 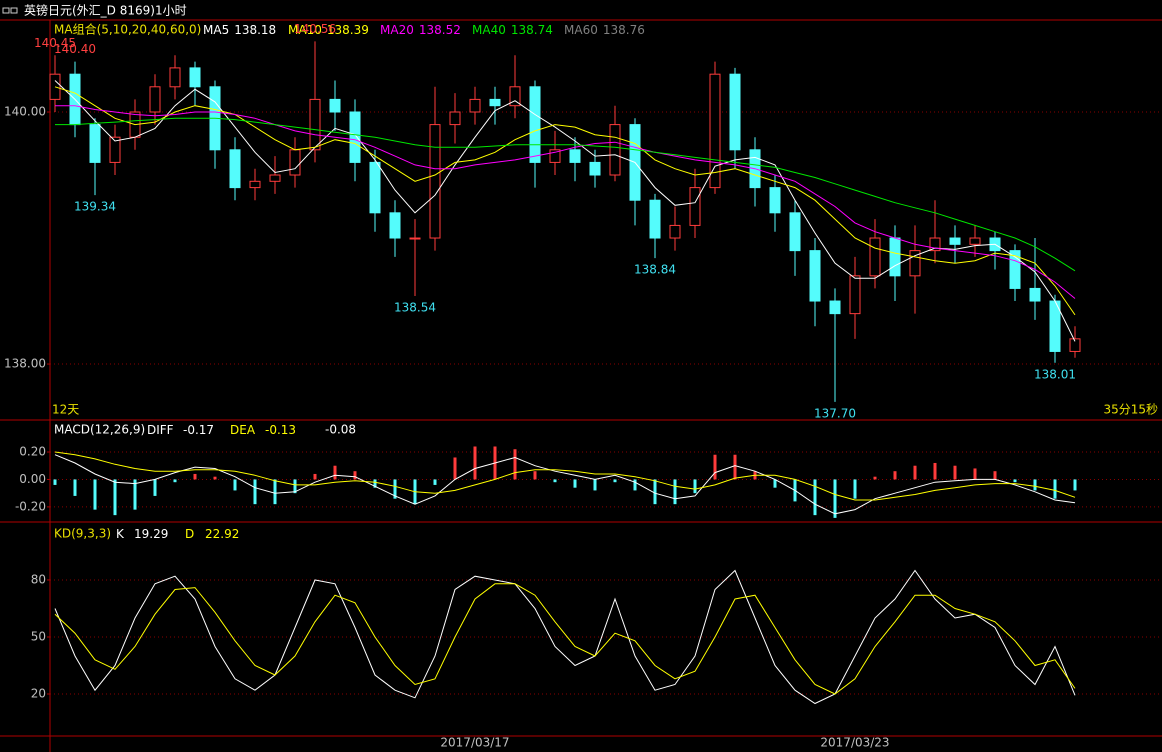 I want to click on y-tick-label: 50, so click(x=38, y=636).